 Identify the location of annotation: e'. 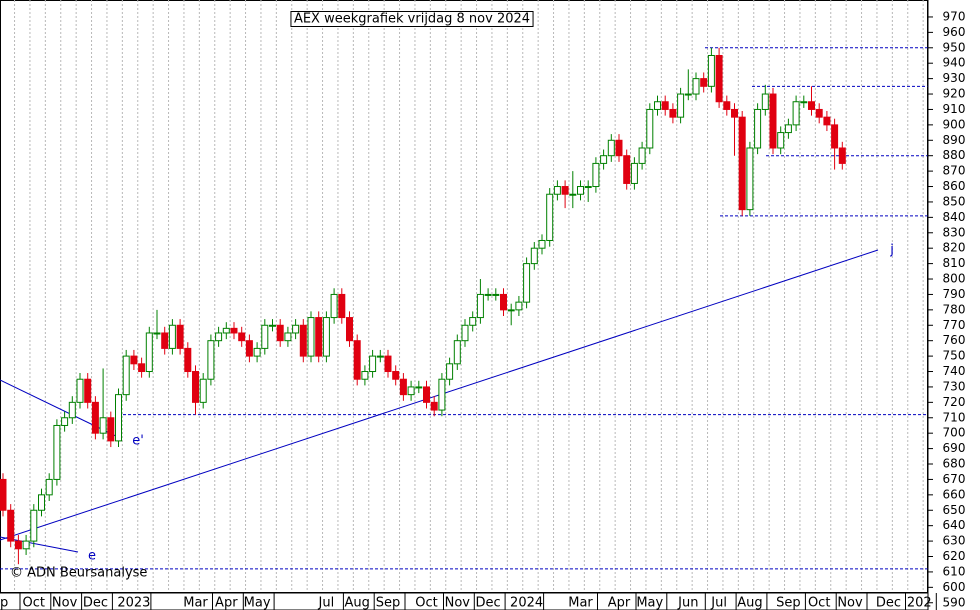
(138, 441).